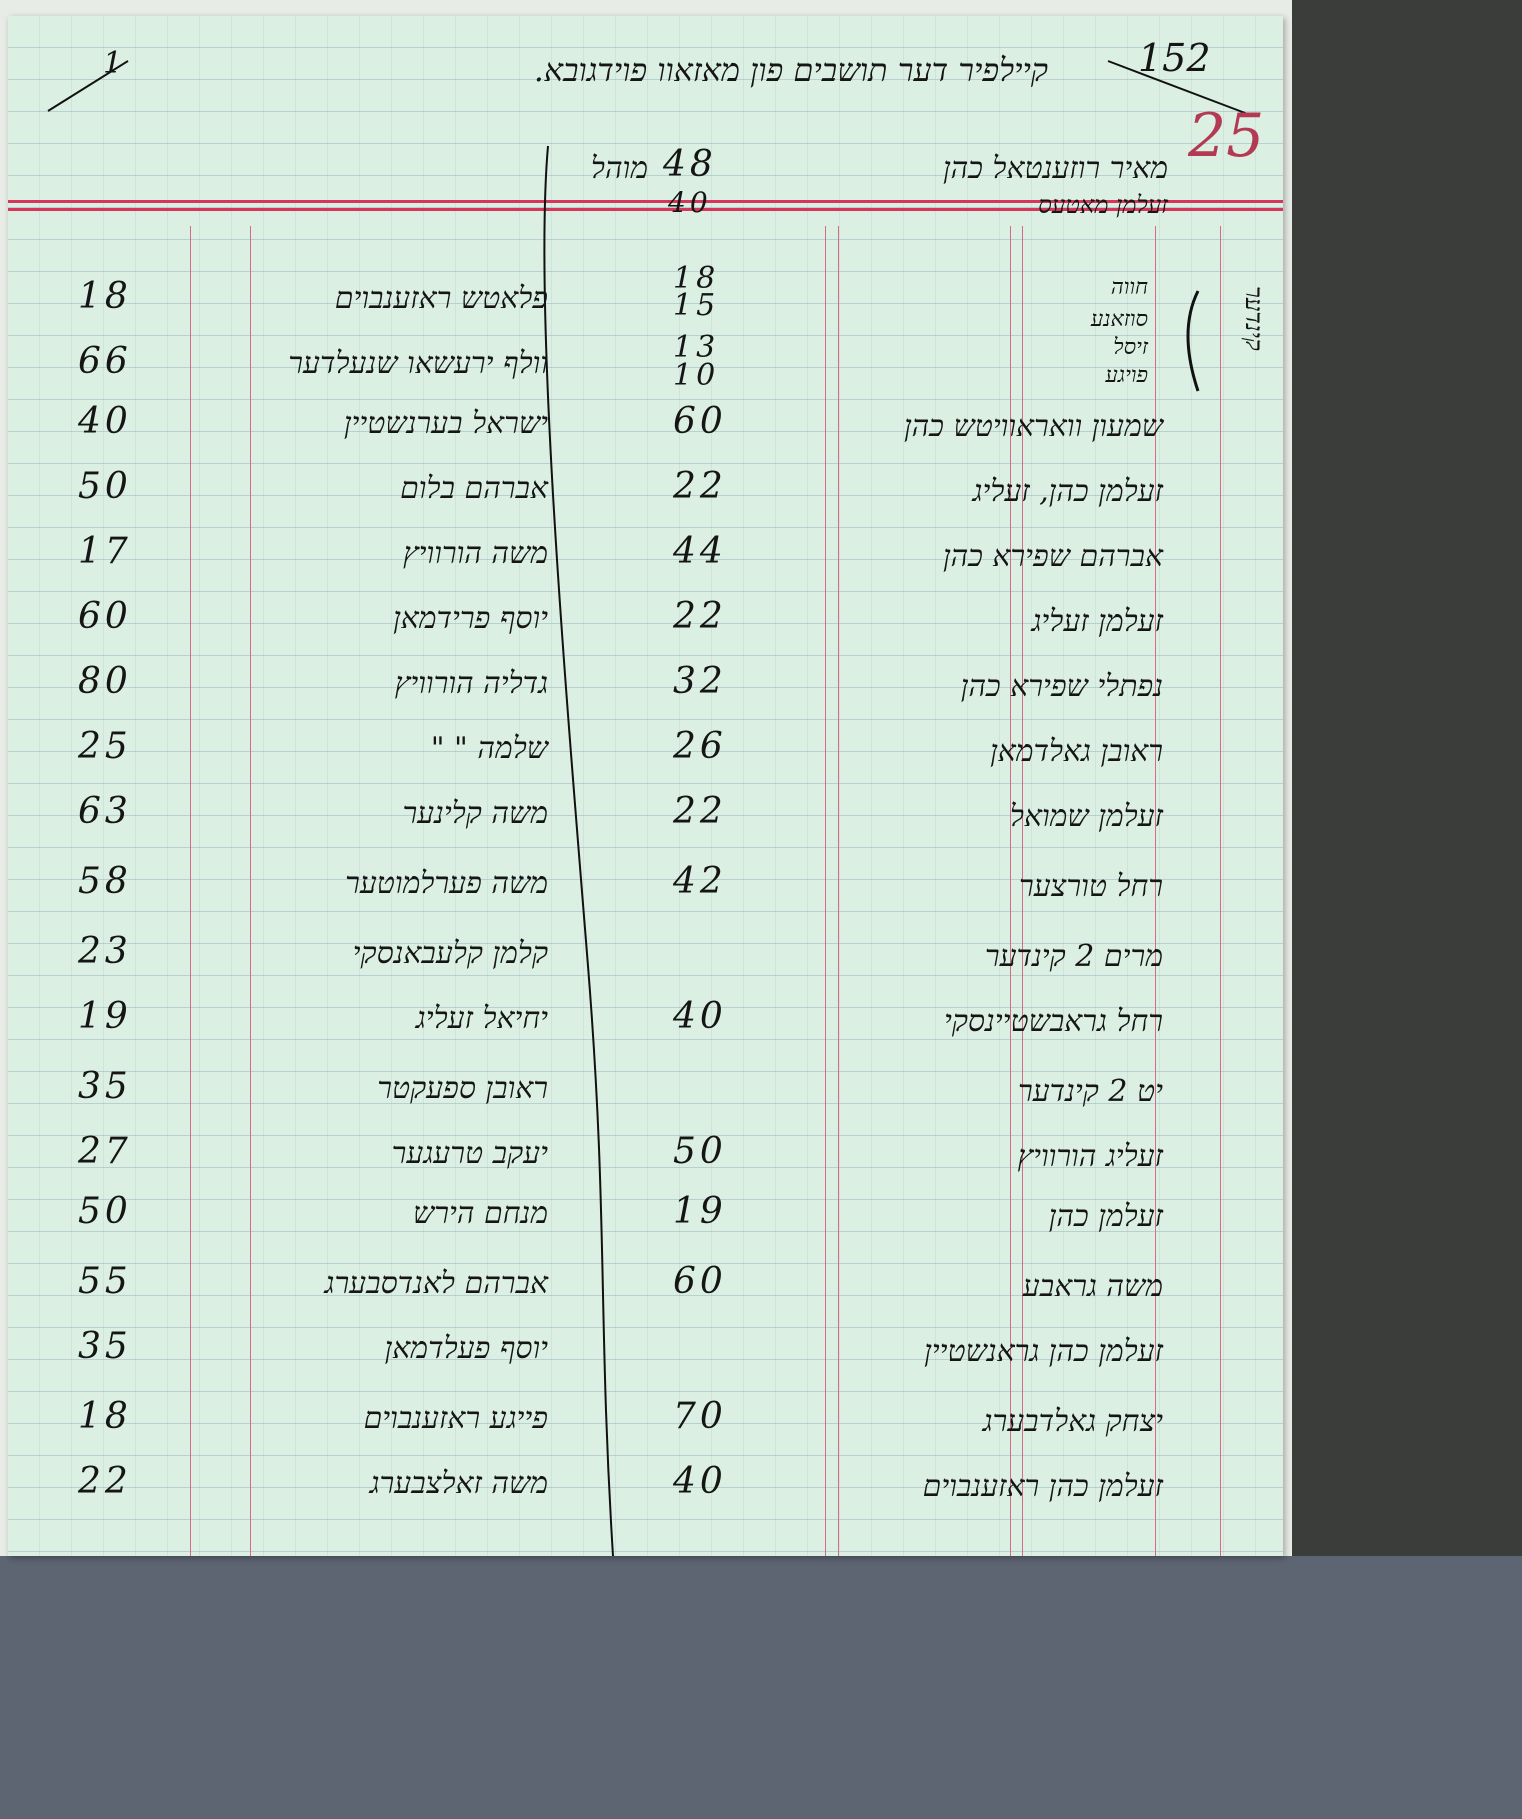  I want to click on left-number: 66, so click(105, 361).